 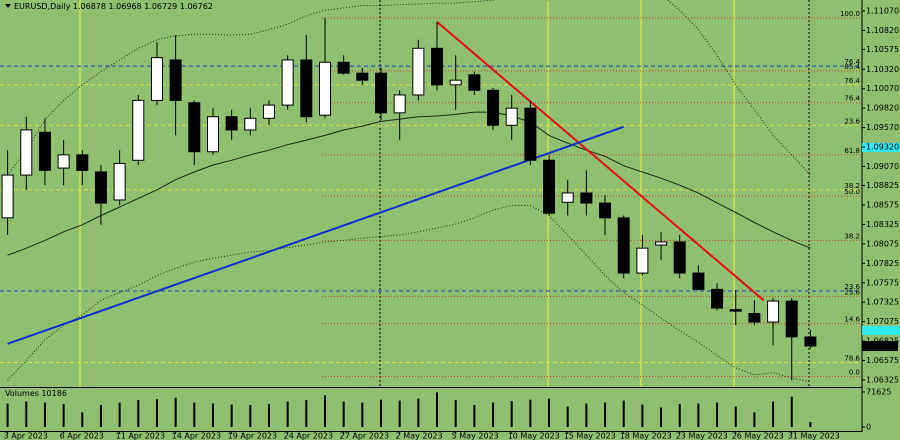 I want to click on x-tick-label: 31 May 2023, so click(x=814, y=436).